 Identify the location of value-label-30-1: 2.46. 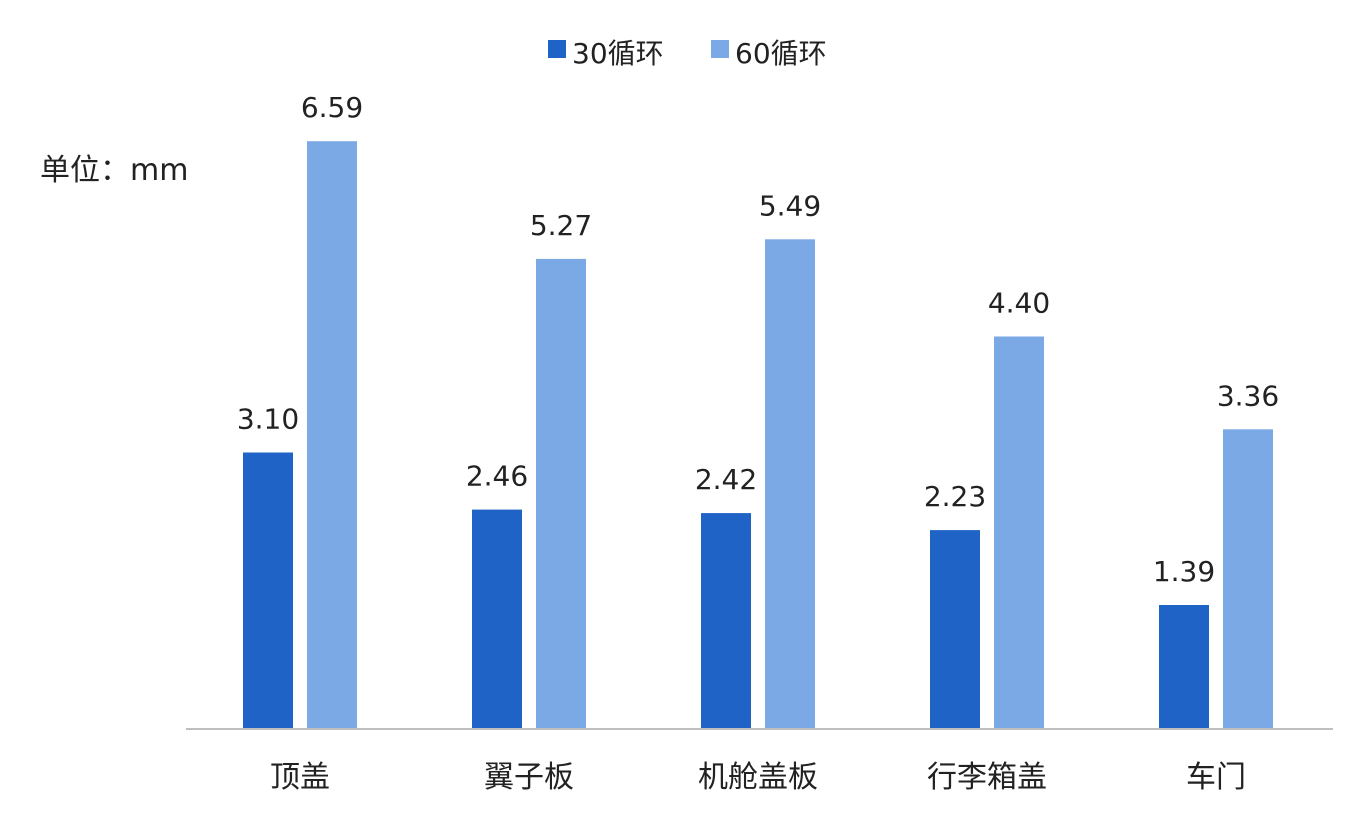
(497, 476).